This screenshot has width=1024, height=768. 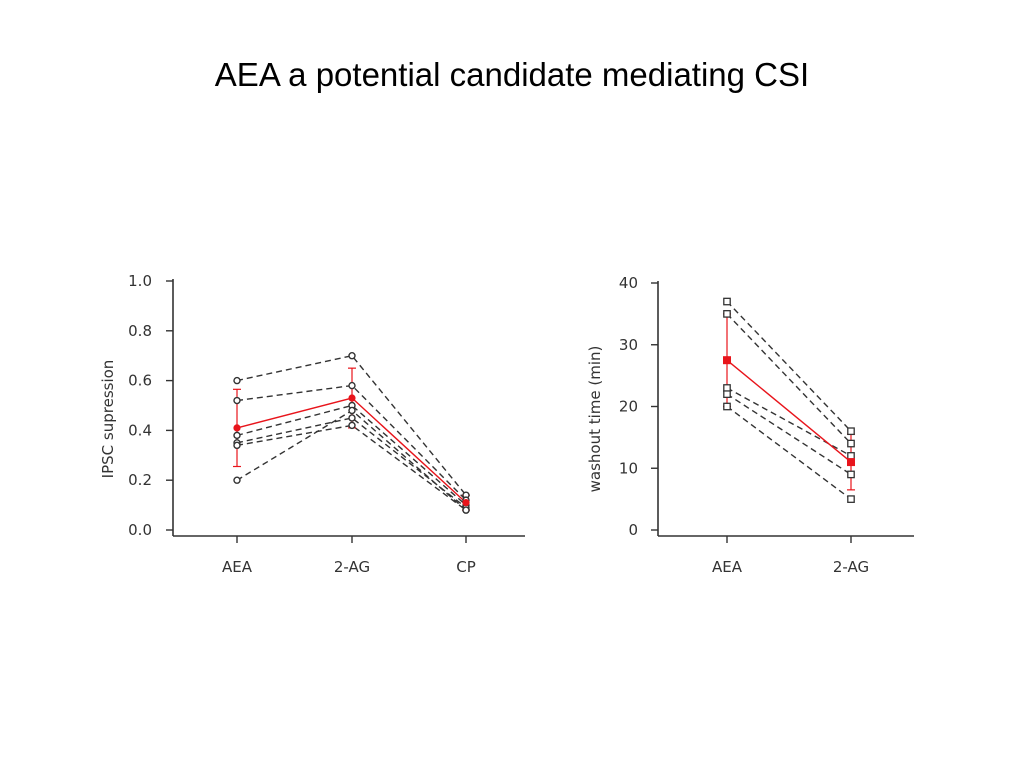 I want to click on chart1-y-tick-label: 1.0, so click(x=140, y=281).